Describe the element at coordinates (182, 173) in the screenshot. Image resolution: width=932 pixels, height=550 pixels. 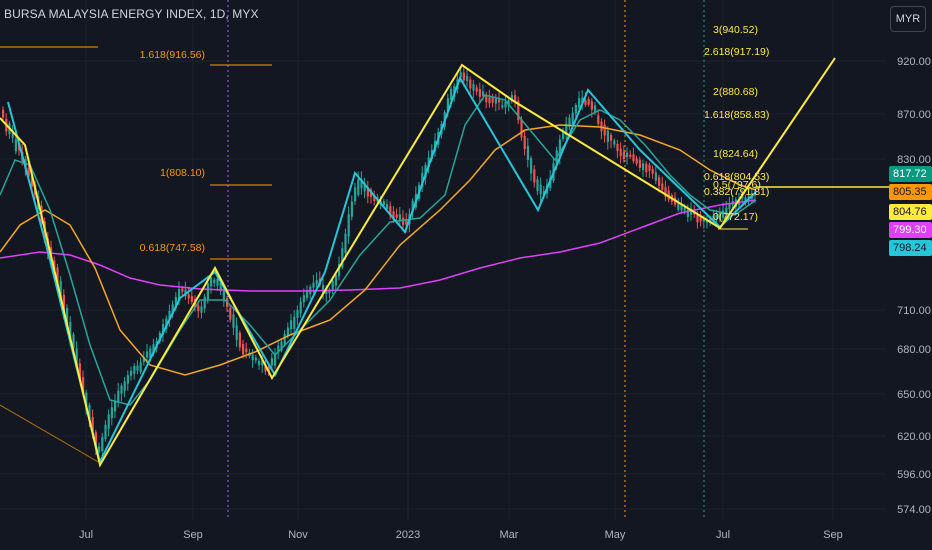
I see `fib-label-left: 1(808.10)` at that location.